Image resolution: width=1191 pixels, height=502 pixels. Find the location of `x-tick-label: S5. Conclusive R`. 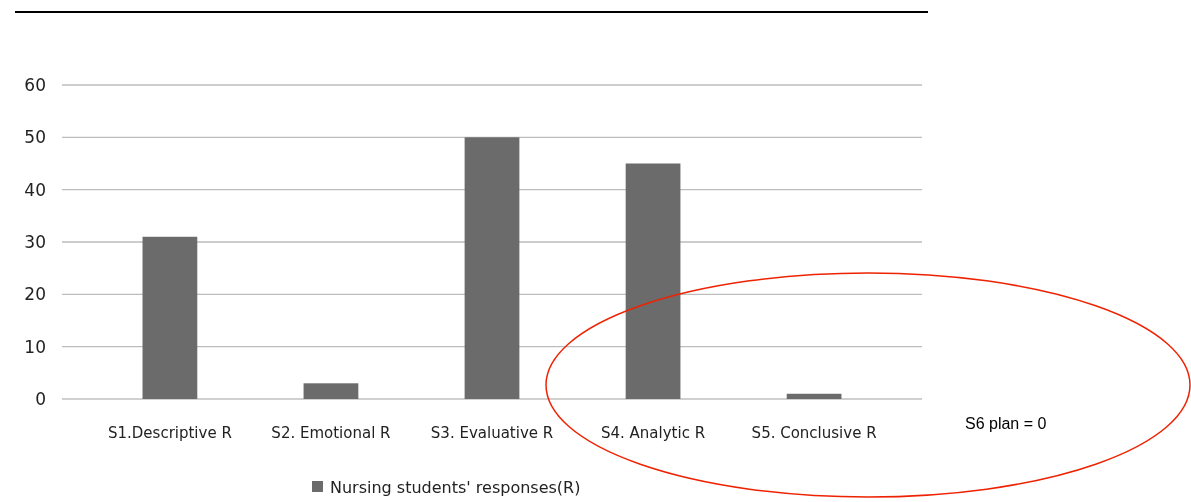

x-tick-label: S5. Conclusive R is located at coordinates (814, 433).